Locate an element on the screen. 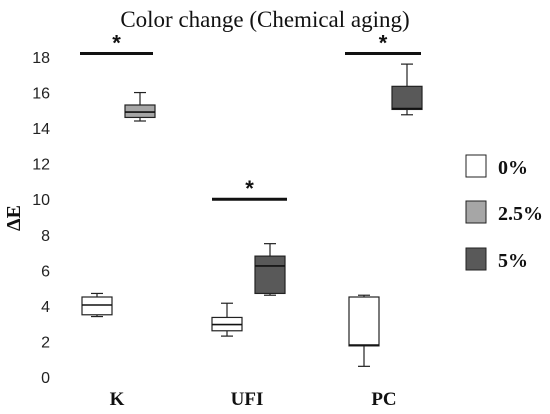 Image resolution: width=550 pixels, height=414 pixels. y-tick-label: 16 is located at coordinates (41, 94).